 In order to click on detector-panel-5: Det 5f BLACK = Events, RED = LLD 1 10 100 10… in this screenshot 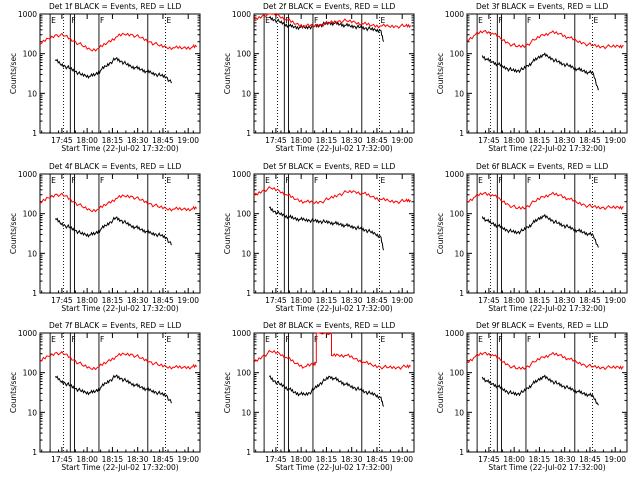, I will do `click(319, 237)`.